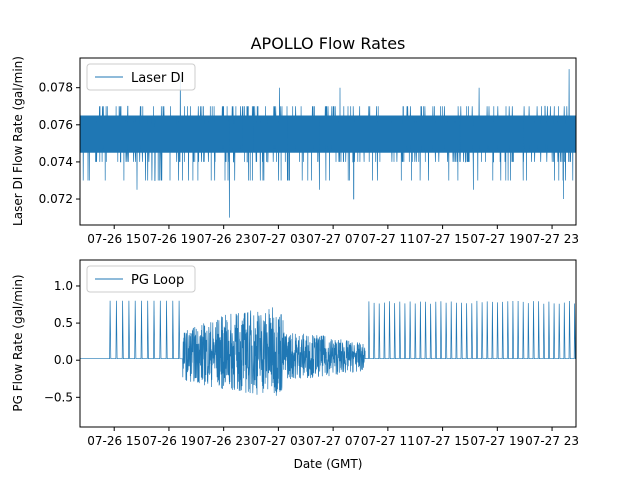 Image resolution: width=640 pixels, height=480 pixels. Describe the element at coordinates (62, 341) in the screenshot. I see `pg-loop-y-ticks: −0.5 0.0 0.5 1.0` at that location.